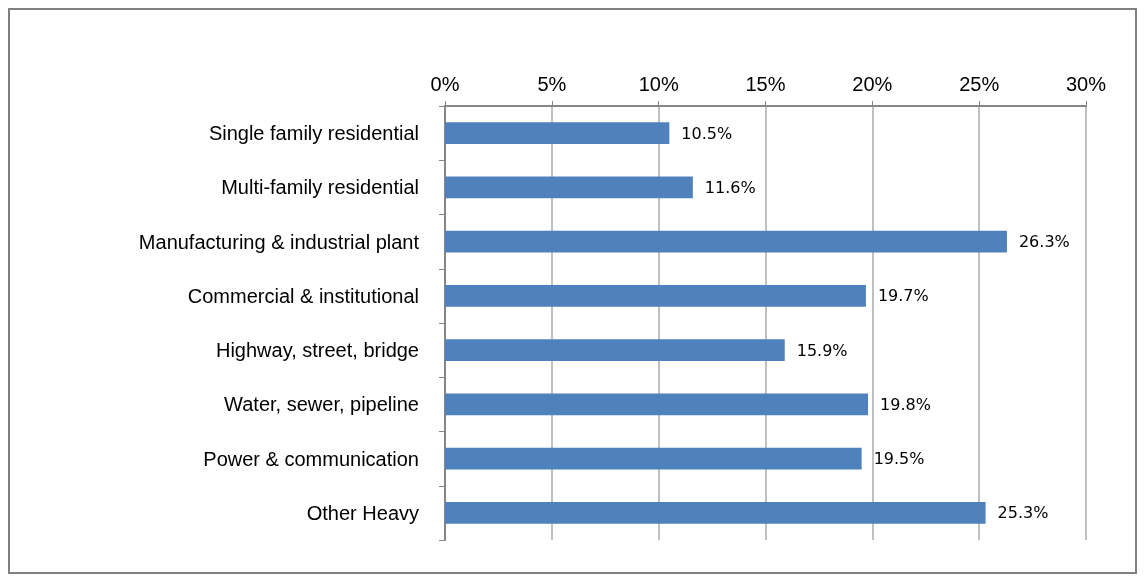  What do you see at coordinates (658, 84) in the screenshot?
I see `x-tick-label: 10%` at bounding box center [658, 84].